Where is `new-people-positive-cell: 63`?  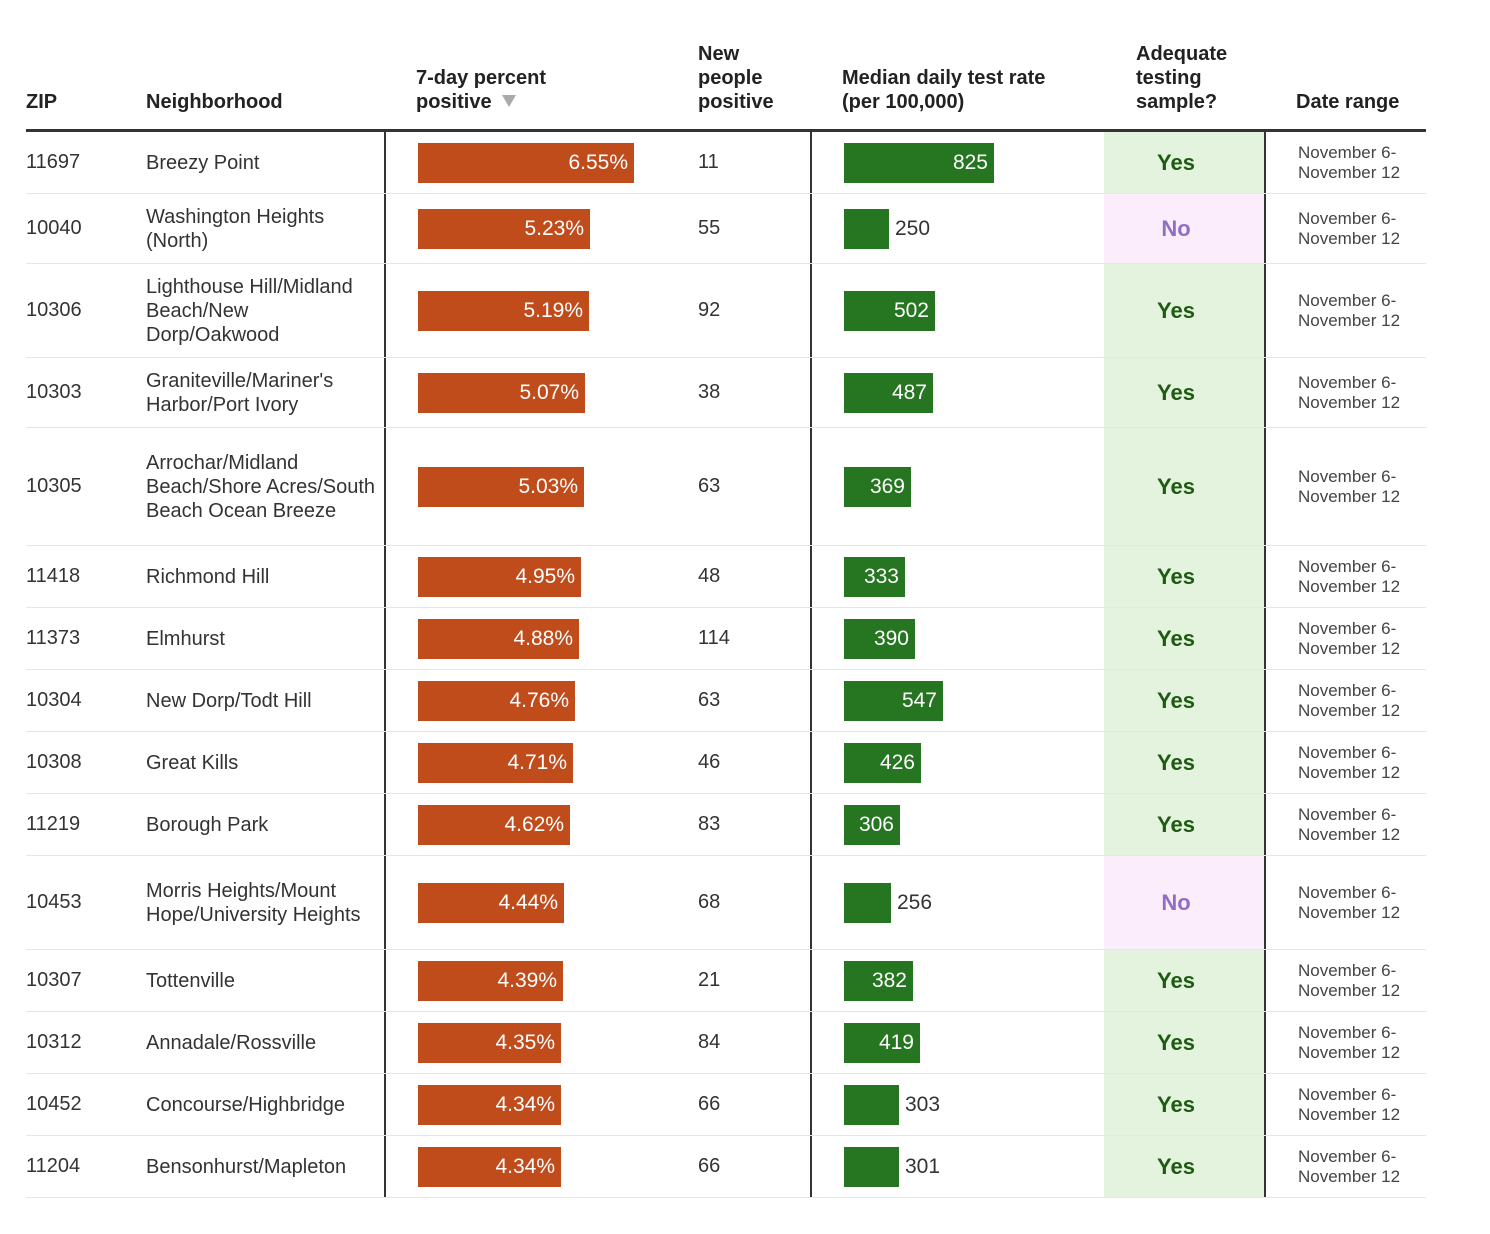
new-people-positive-cell: 63 is located at coordinates (709, 700).